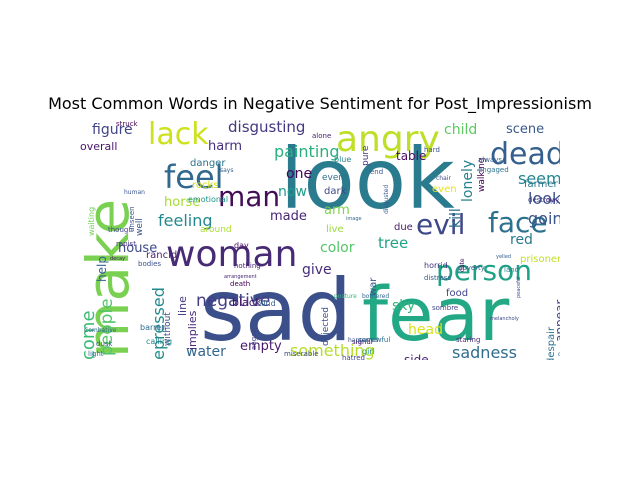 This screenshot has height=480, width=640. What do you see at coordinates (511, 270) in the screenshot?
I see `word-land: land` at bounding box center [511, 270].